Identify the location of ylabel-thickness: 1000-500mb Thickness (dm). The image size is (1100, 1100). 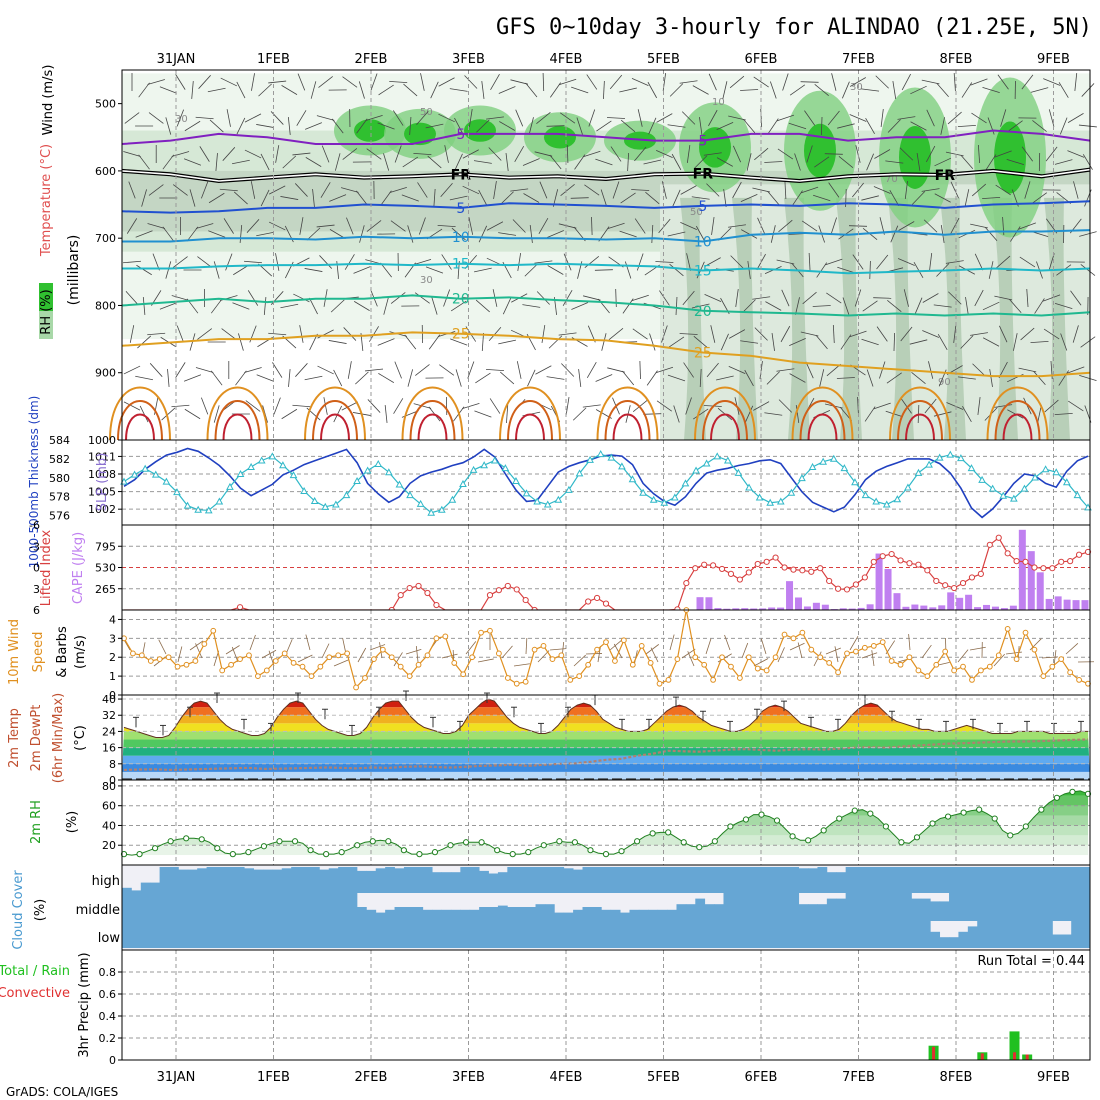
(34, 482).